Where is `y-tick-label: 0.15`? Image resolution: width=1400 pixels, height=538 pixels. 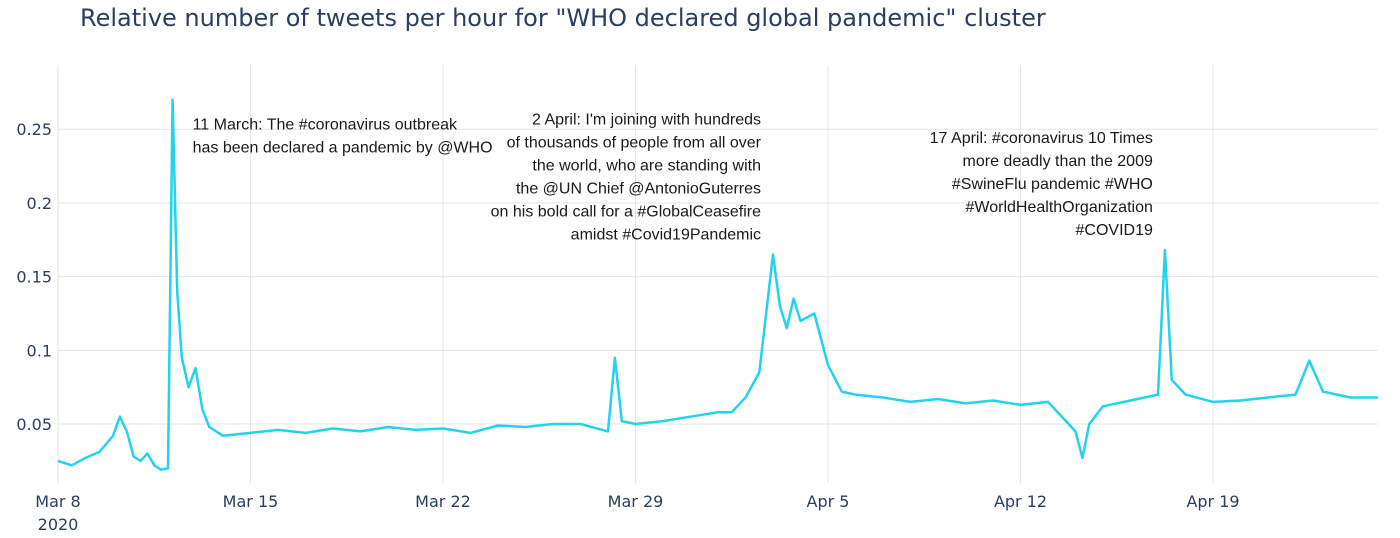
y-tick-label: 0.15 is located at coordinates (34, 277).